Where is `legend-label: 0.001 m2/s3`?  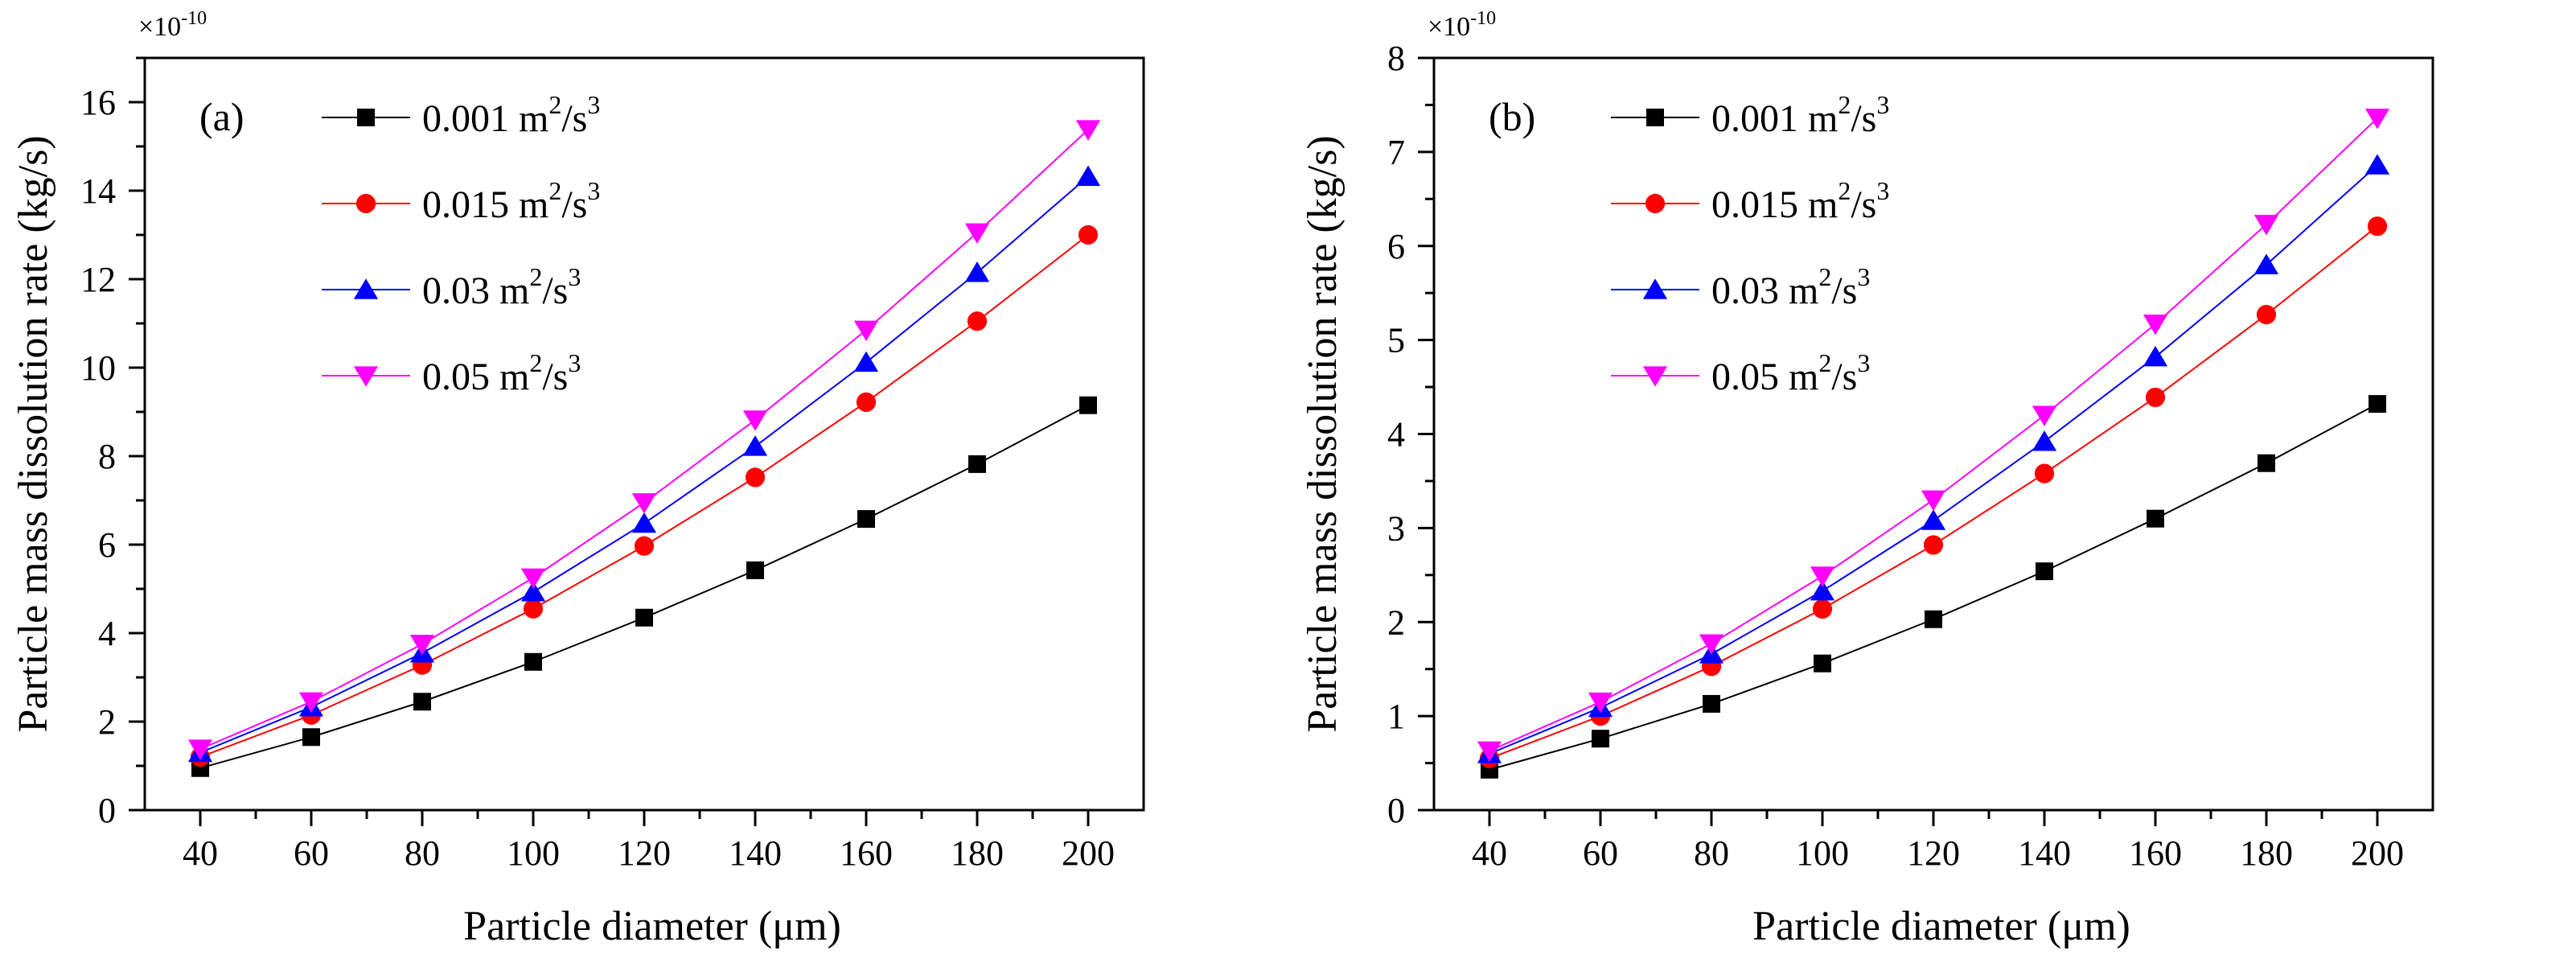 legend-label: 0.001 m2/s3 is located at coordinates (511, 115).